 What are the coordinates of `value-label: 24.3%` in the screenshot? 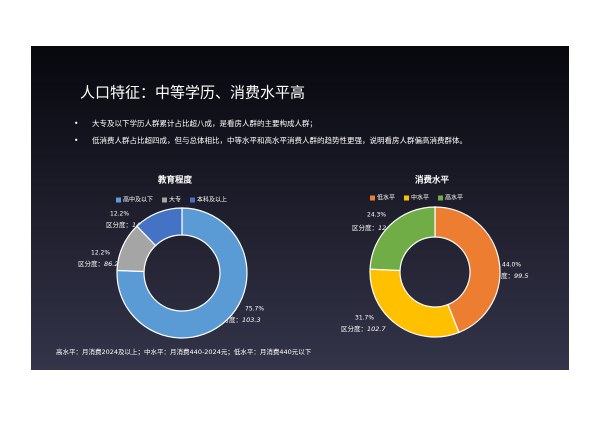 It's located at (376, 215).